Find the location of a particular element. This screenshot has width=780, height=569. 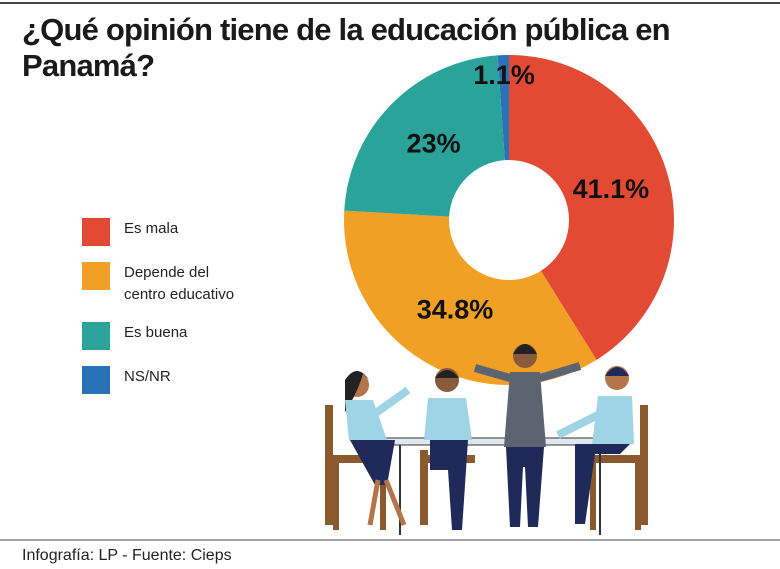

legend-label: Es buena is located at coordinates (156, 332).